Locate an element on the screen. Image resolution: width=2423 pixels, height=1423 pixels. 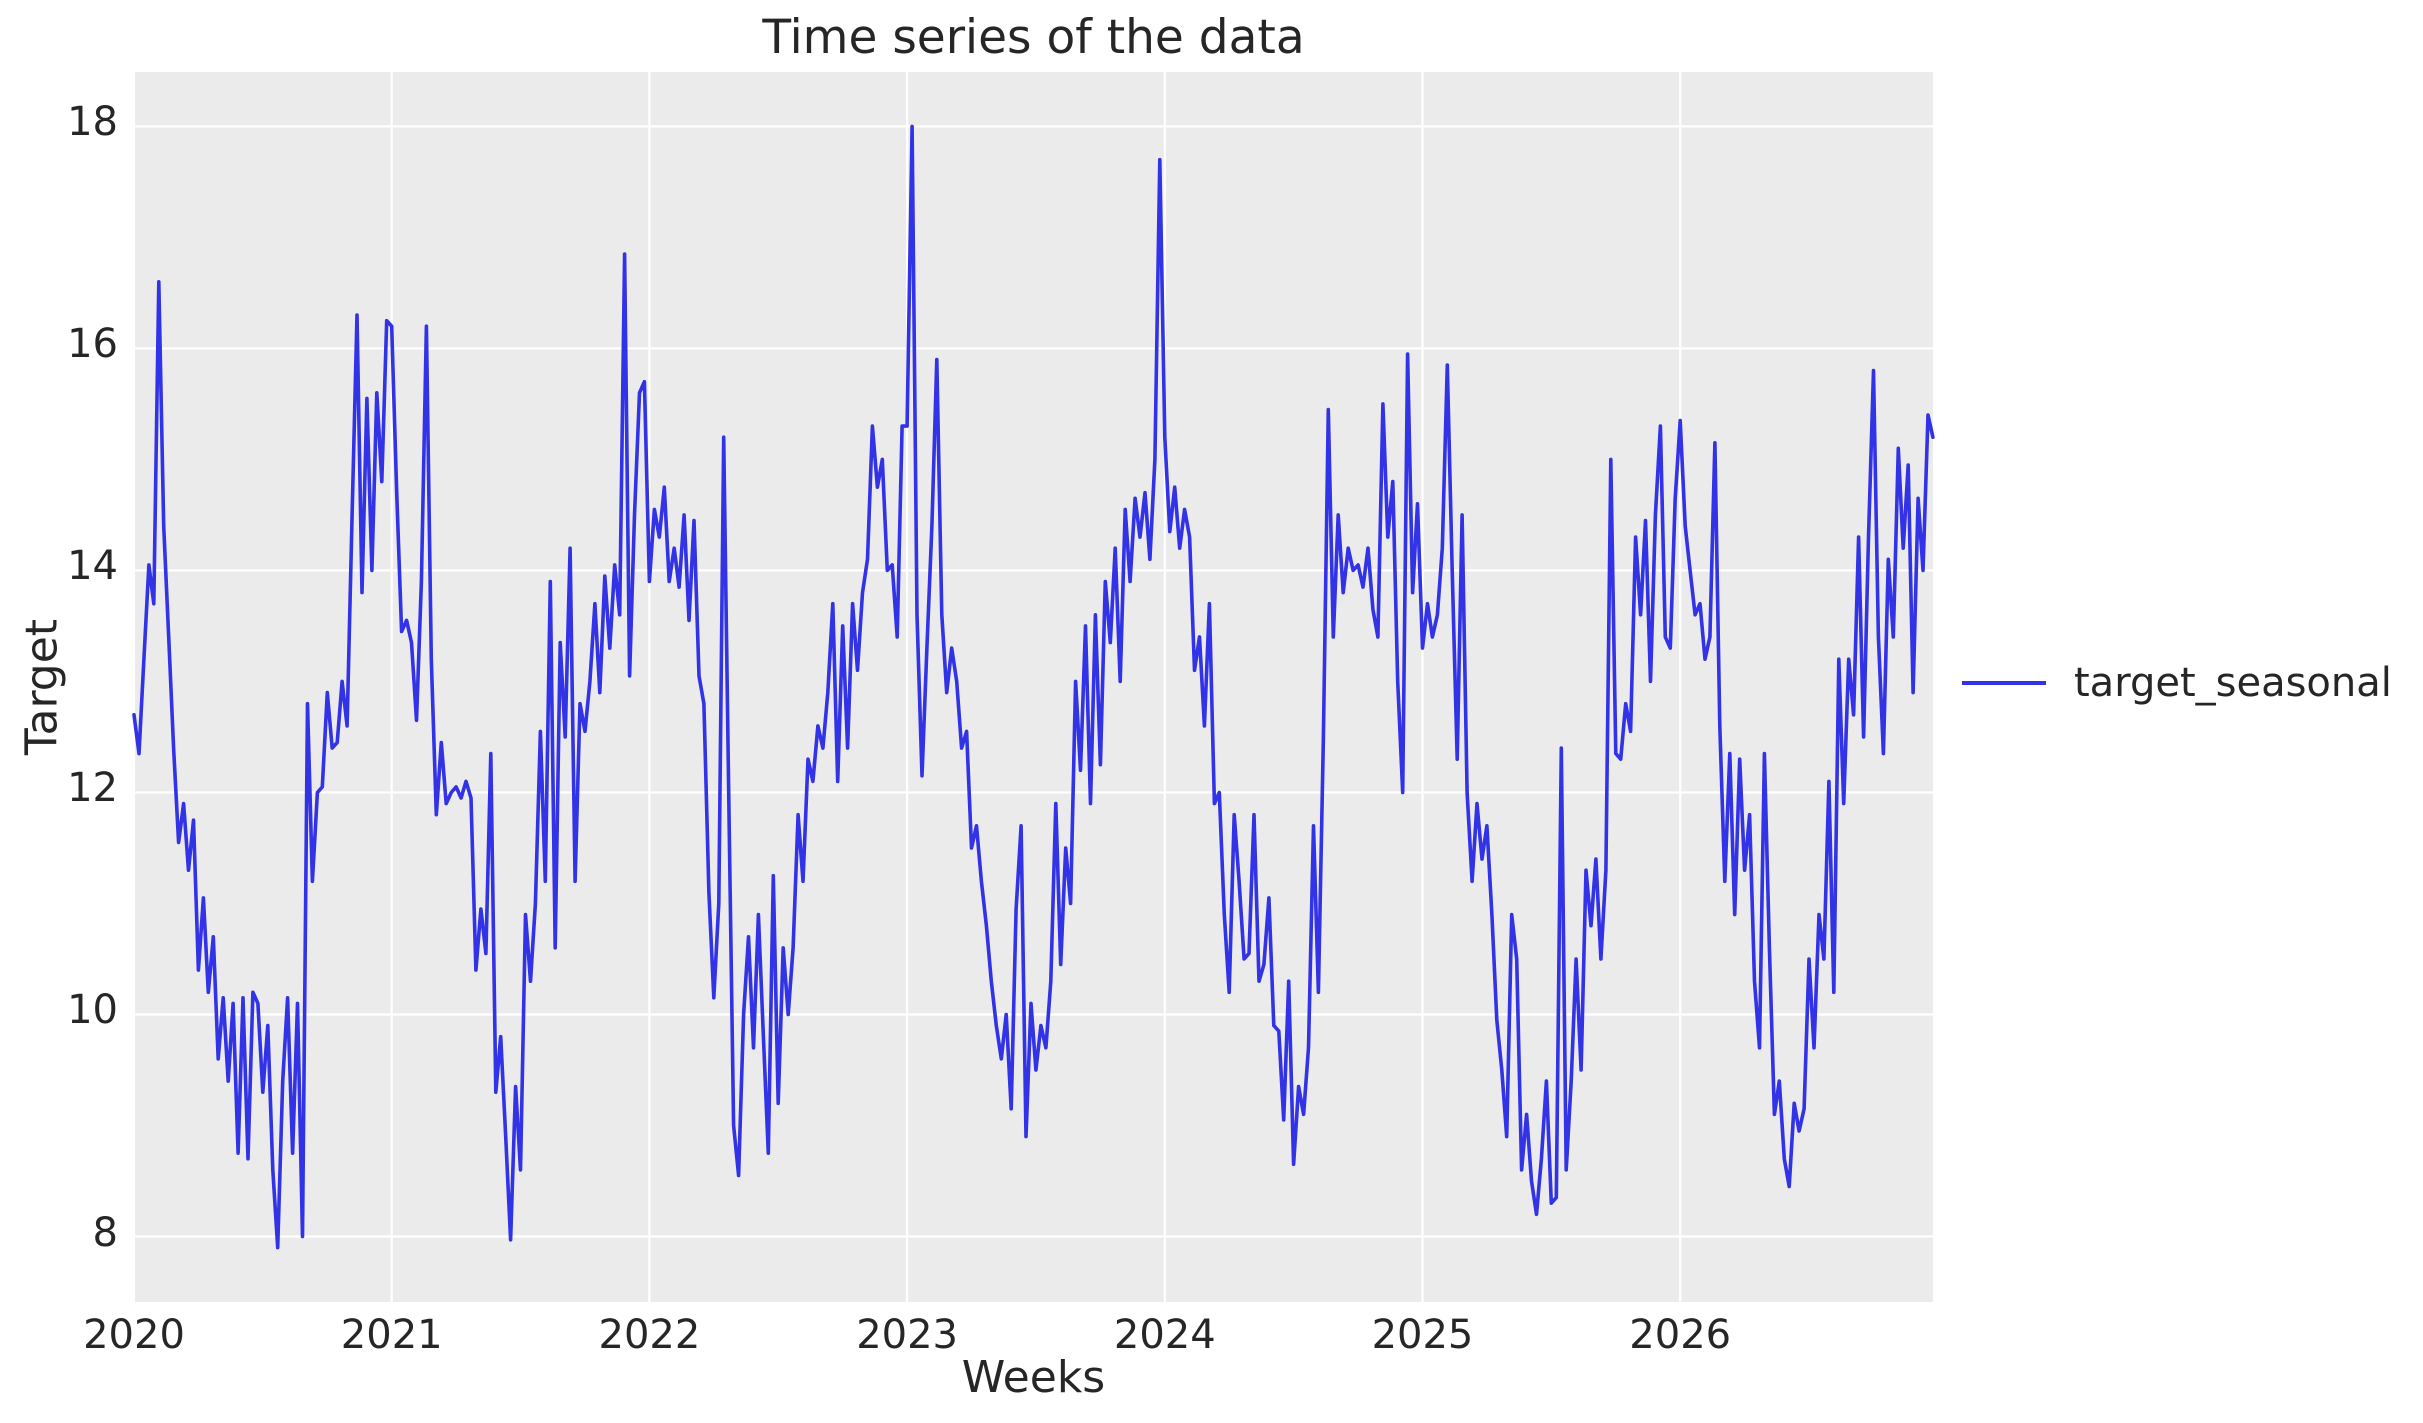
x-tick-label: 2024 is located at coordinates (1164, 1335).